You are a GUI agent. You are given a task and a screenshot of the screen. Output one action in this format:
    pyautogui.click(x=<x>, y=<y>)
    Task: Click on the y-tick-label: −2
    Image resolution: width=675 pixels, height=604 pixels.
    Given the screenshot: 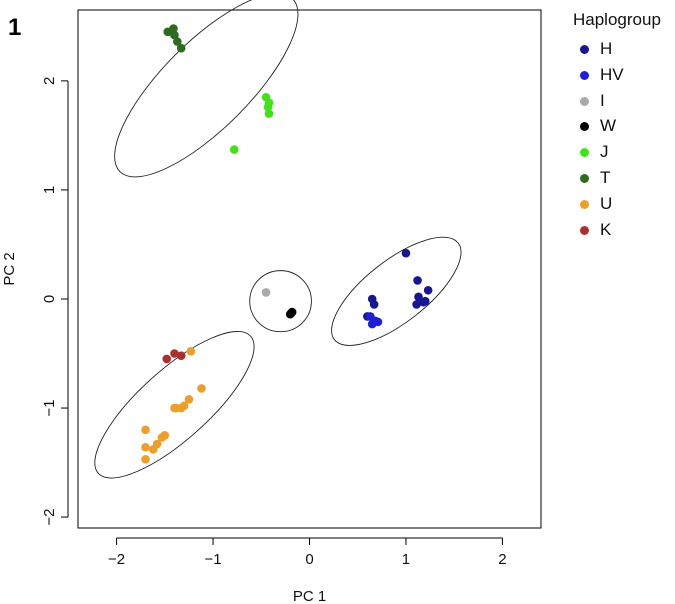 What is the action you would take?
    pyautogui.click(x=49, y=517)
    